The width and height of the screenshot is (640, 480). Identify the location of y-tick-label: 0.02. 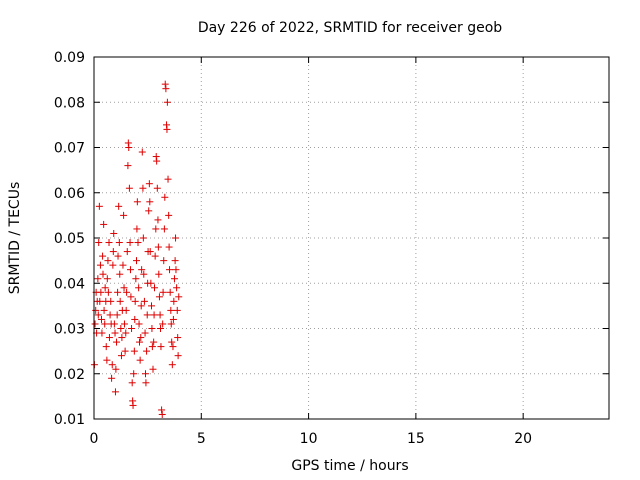
(69, 375).